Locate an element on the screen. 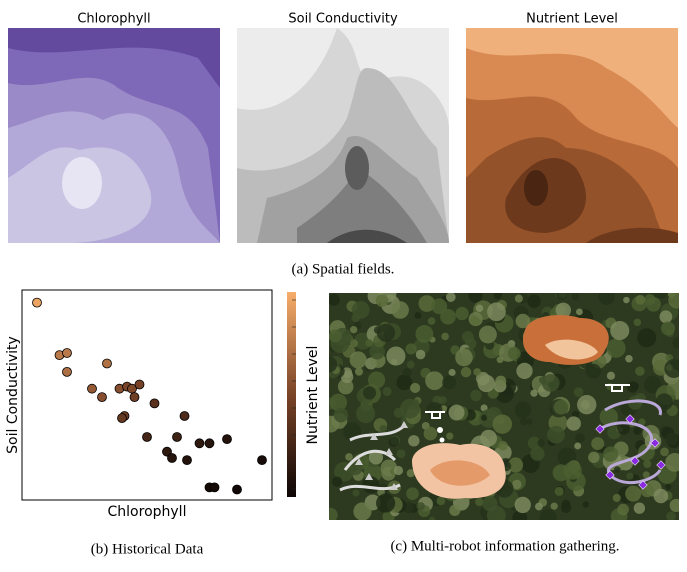 Image resolution: width=687 pixels, height=572 pixels. caption: (b) Historical Data is located at coordinates (147, 549).